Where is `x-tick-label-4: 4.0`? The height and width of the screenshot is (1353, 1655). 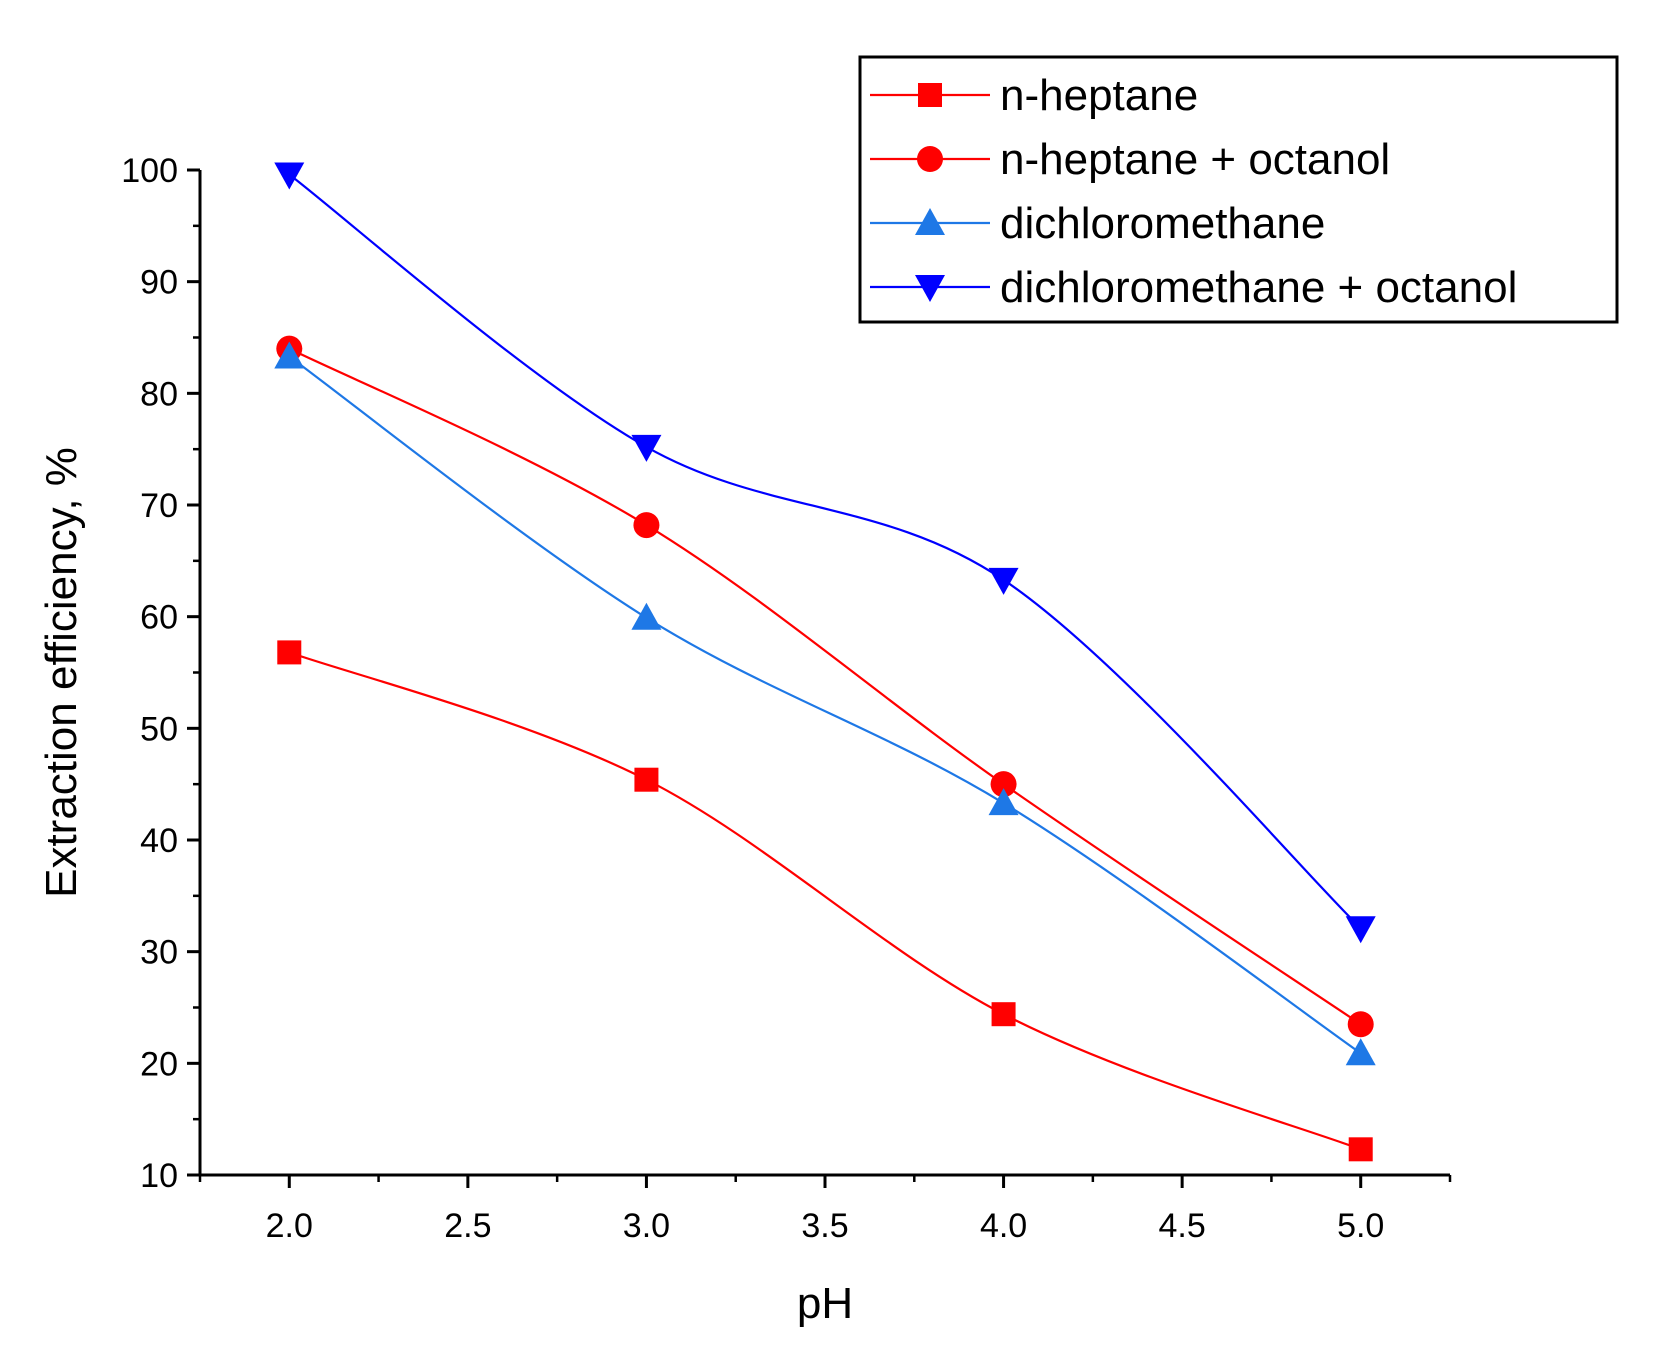
x-tick-label-4: 4.0 is located at coordinates (1003, 1226).